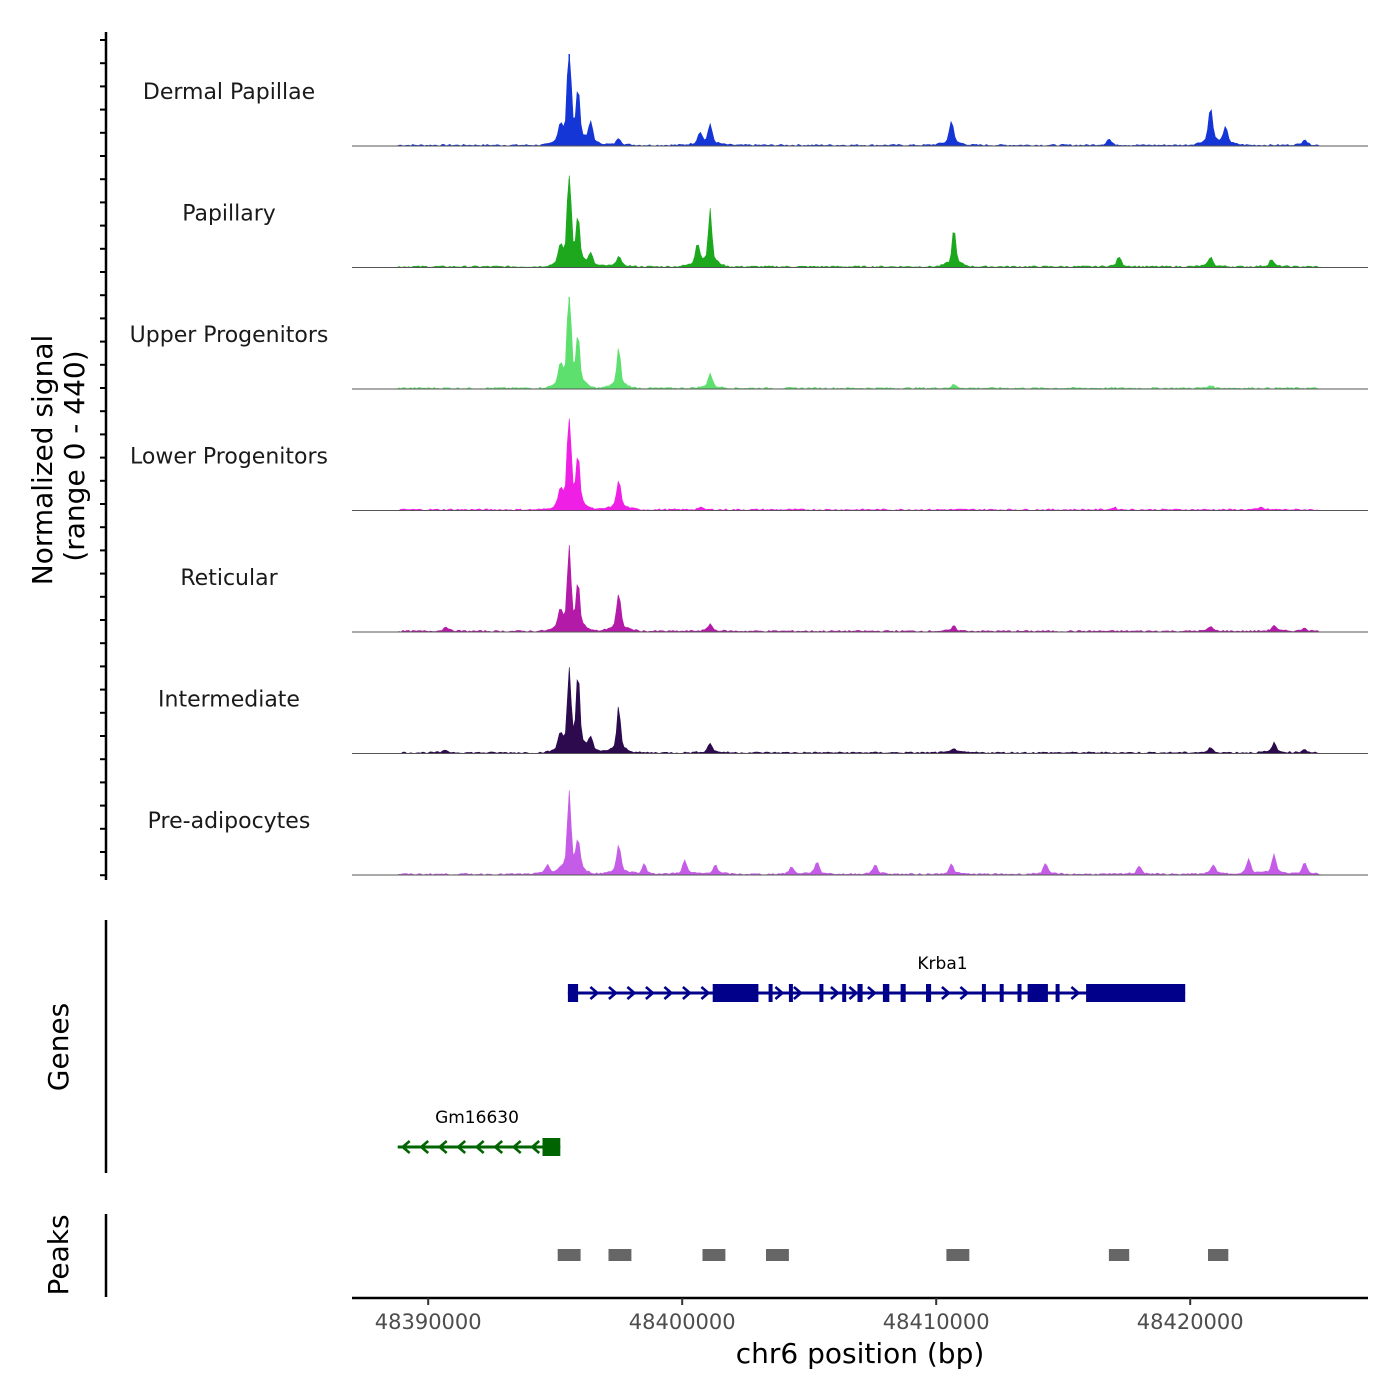 The height and width of the screenshot is (1400, 1400). I want to click on track-label: Intermediate, so click(229, 700).